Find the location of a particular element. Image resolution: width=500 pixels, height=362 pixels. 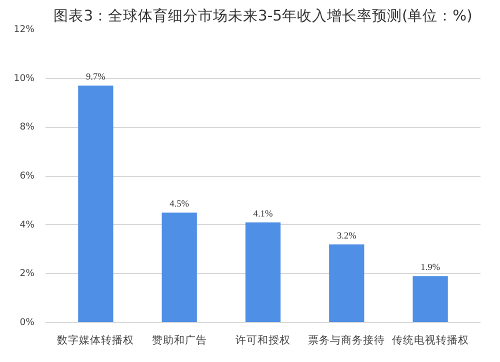

data-label: 4.5% is located at coordinates (180, 205).